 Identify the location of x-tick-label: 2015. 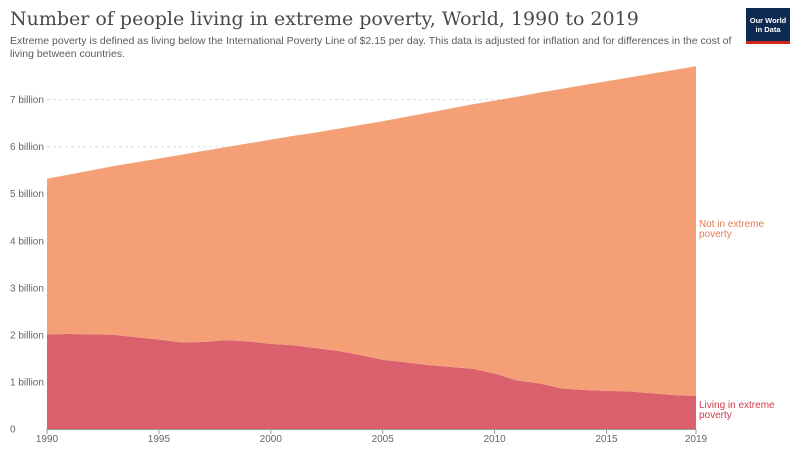
(606, 439).